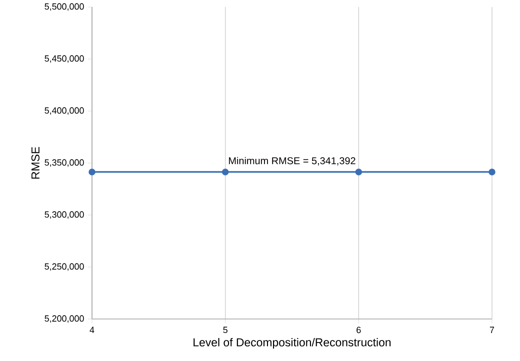 This screenshot has width=520, height=361. Describe the element at coordinates (292, 161) in the screenshot. I see `annotation: Minimum RMSE = 5,341,392` at that location.